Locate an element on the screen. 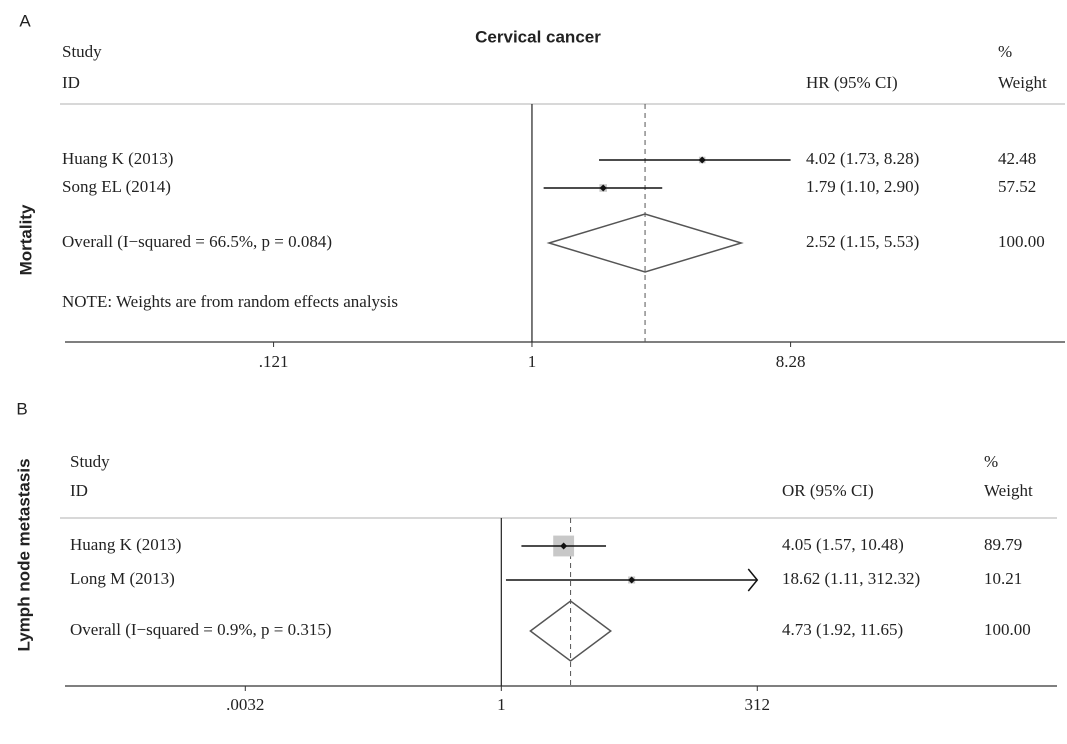 This screenshot has width=1067, height=744. ci-label: 18.62 (1.11, 312.32) is located at coordinates (851, 578).